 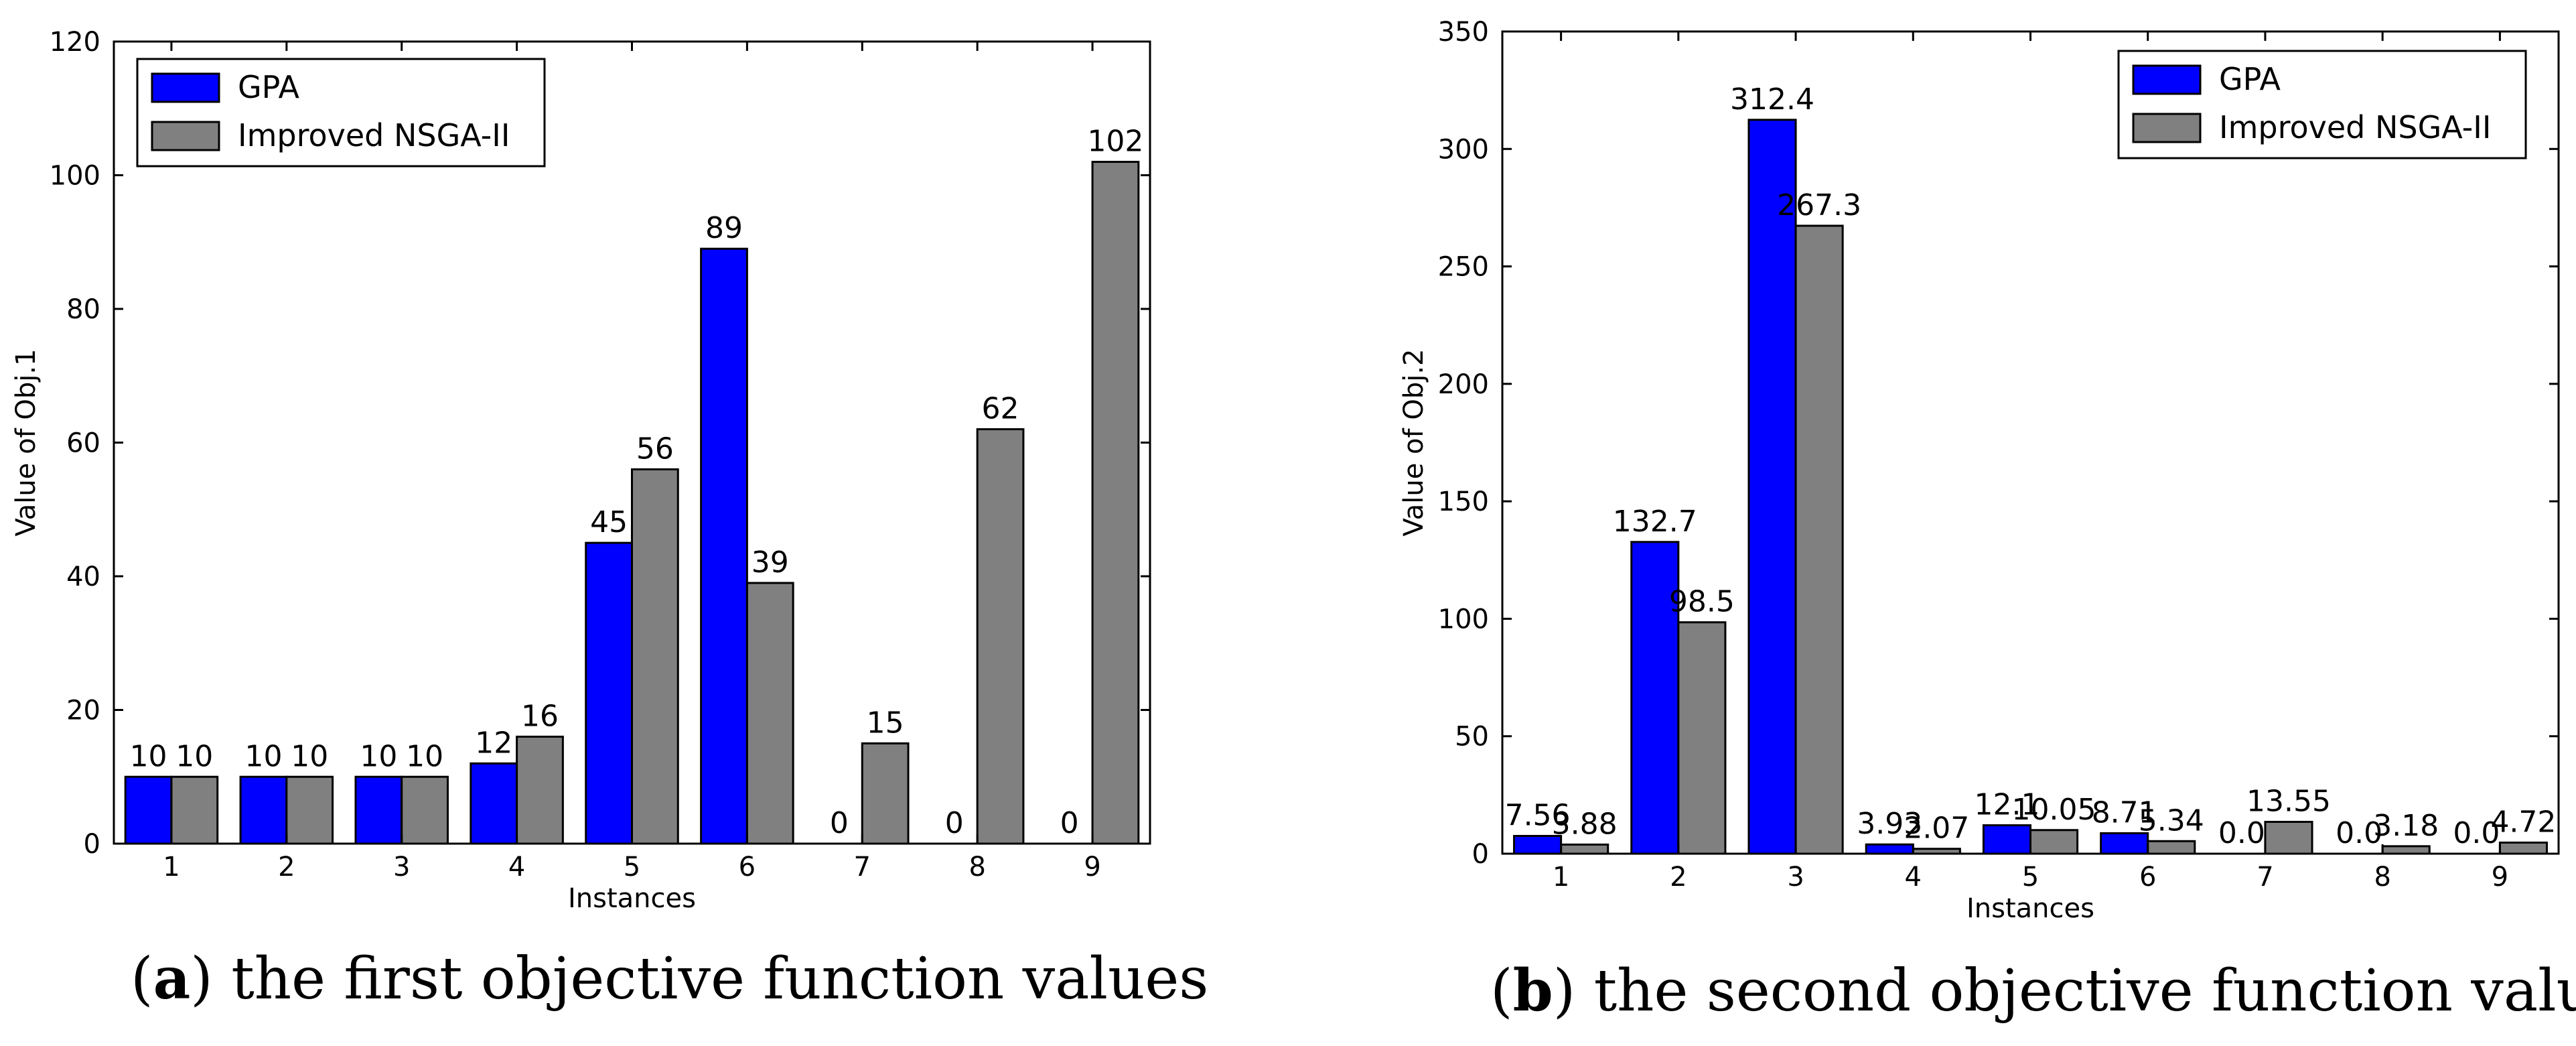 I want to click on data-label: 89, so click(x=724, y=228).